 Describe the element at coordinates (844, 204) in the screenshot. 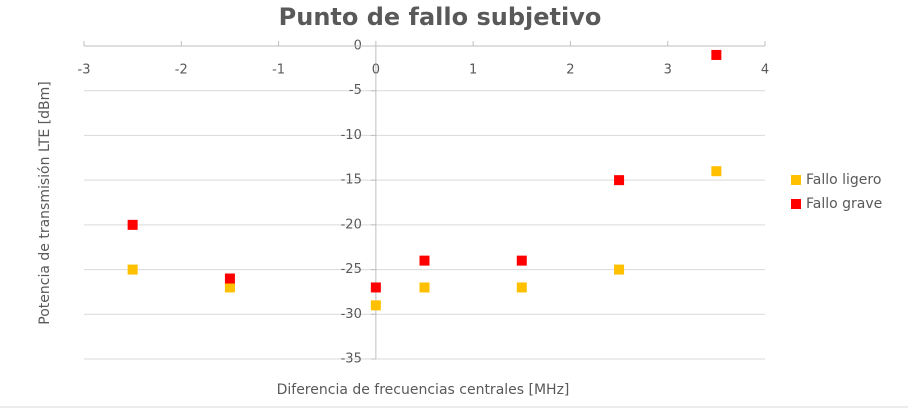

I see `legend-label: Fallo grave` at that location.